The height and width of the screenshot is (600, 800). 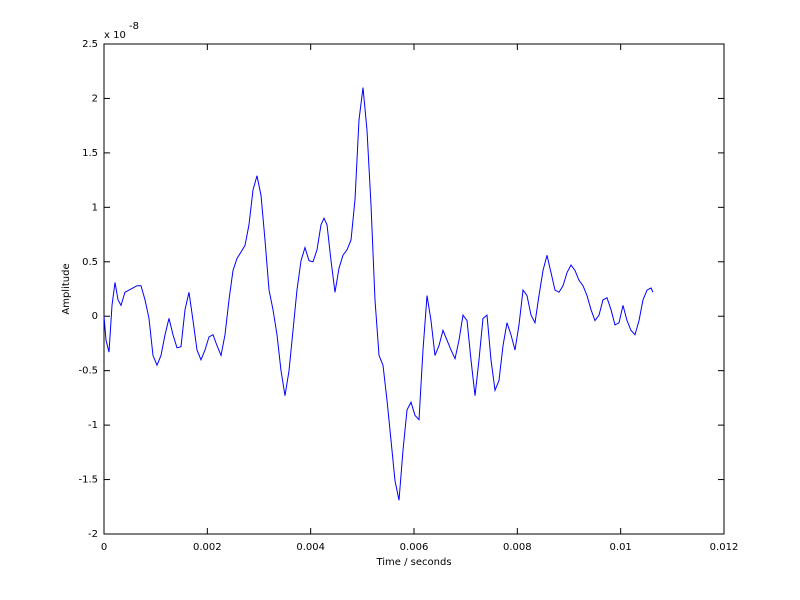 I want to click on y-tick-label: -2, so click(x=93, y=534).